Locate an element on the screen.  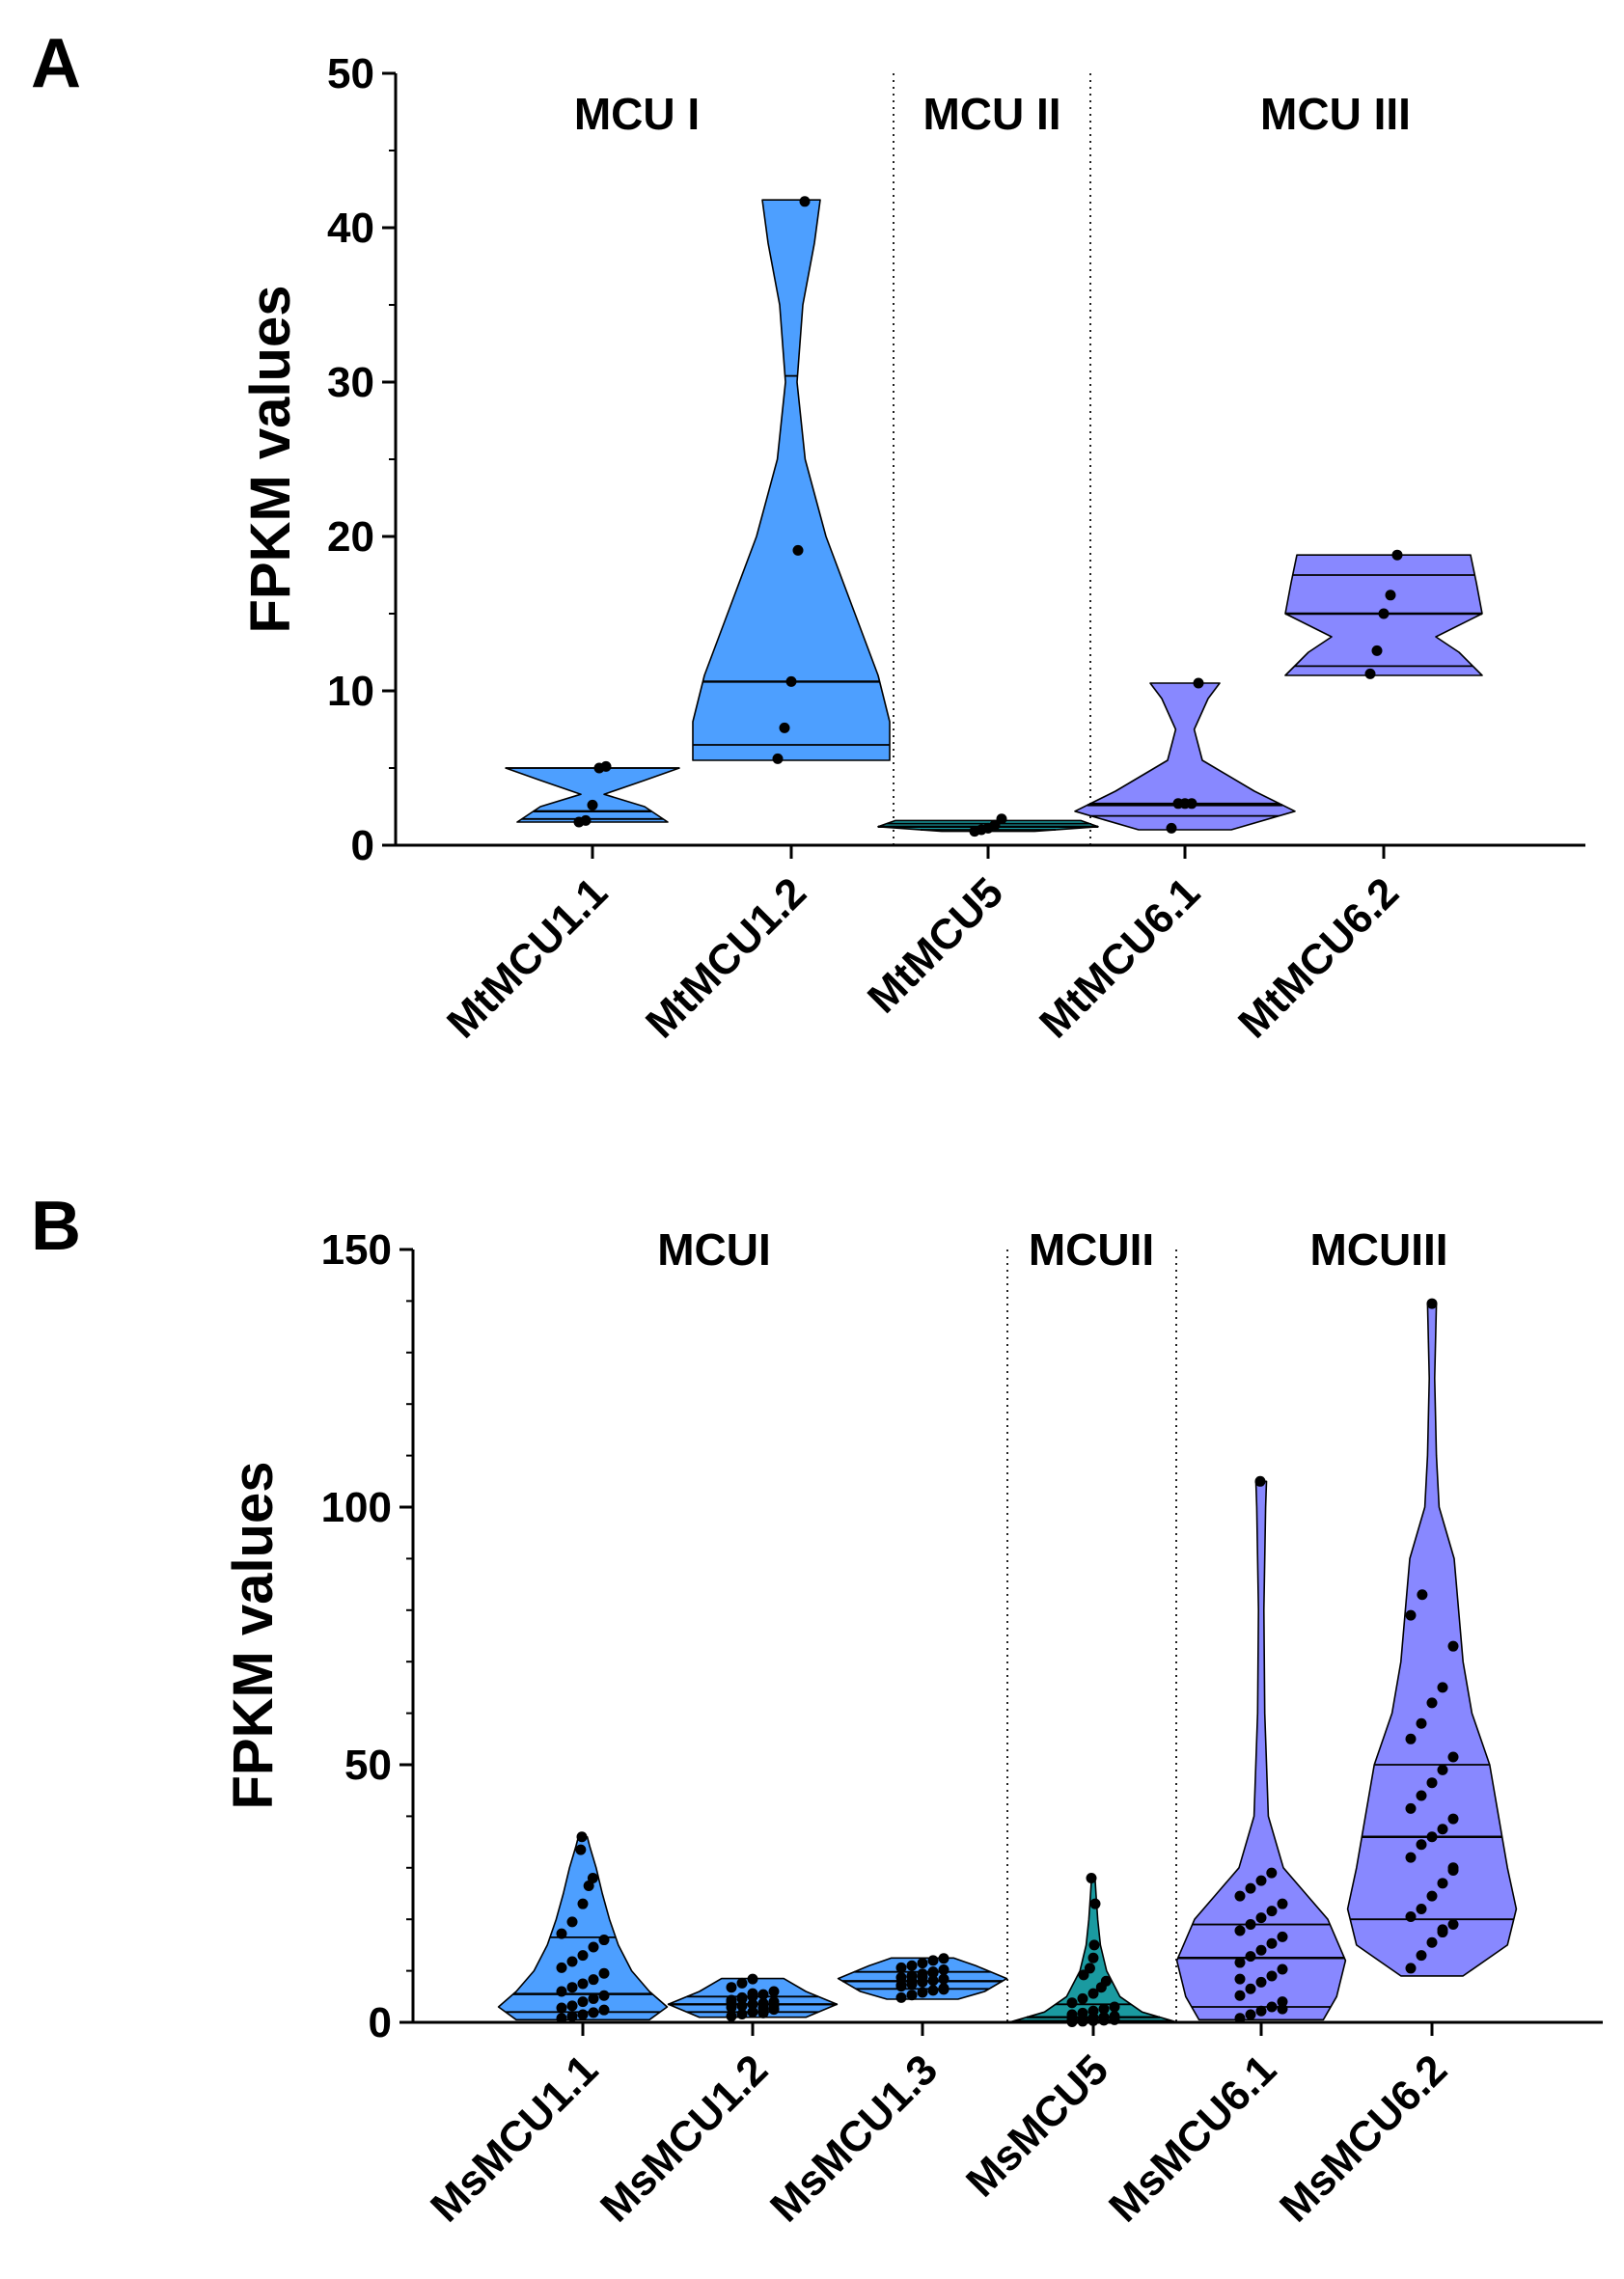
panel-a-data-point-MtMCU1.2 is located at coordinates (805, 201).